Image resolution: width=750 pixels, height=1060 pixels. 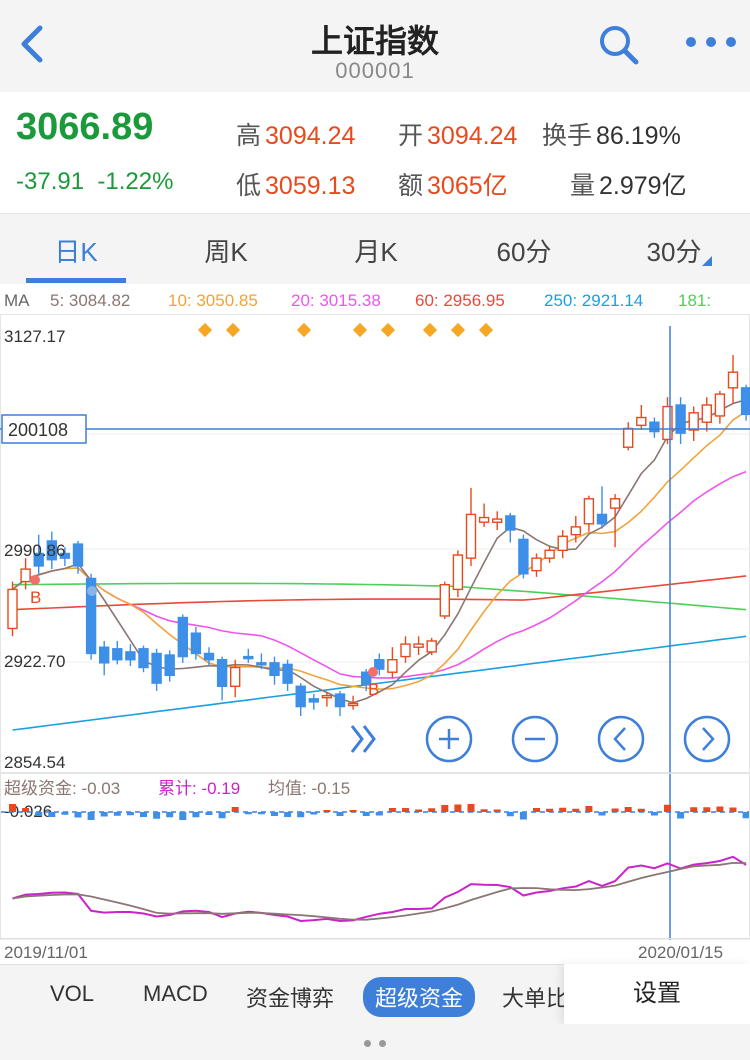 I want to click on y-tick-label: 2990.86, so click(x=34, y=550).